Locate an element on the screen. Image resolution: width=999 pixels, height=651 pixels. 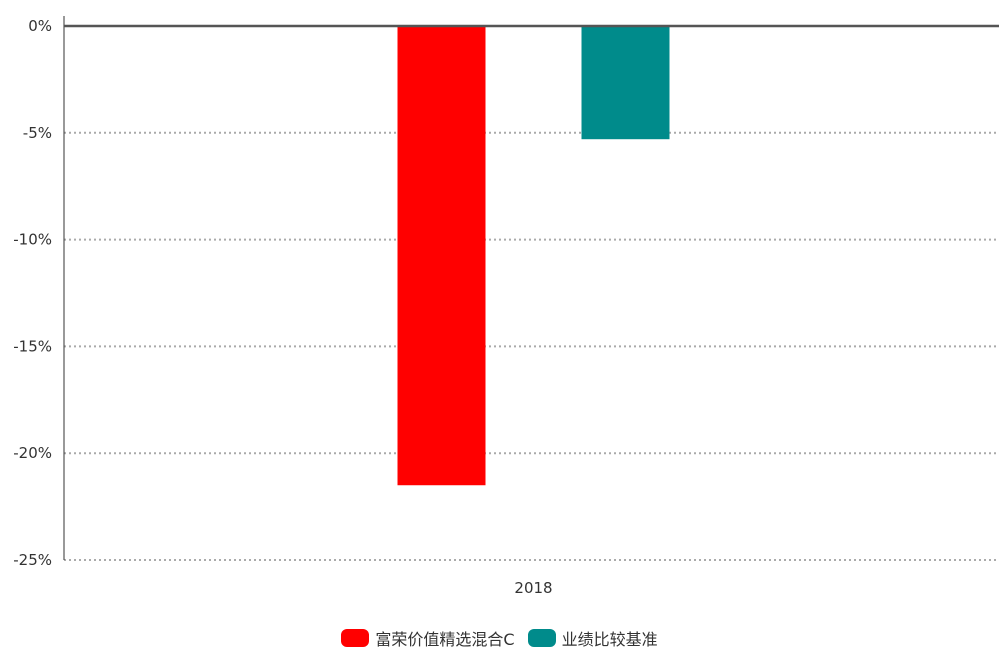
y-tick-label: -15% is located at coordinates (32, 346).